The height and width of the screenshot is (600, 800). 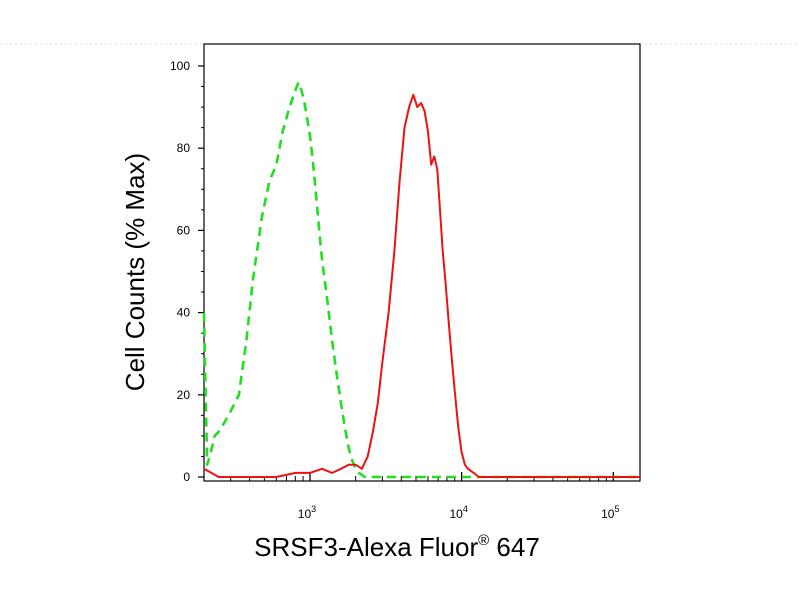 I want to click on x-axis-title-superscript: ®, so click(x=483, y=540).